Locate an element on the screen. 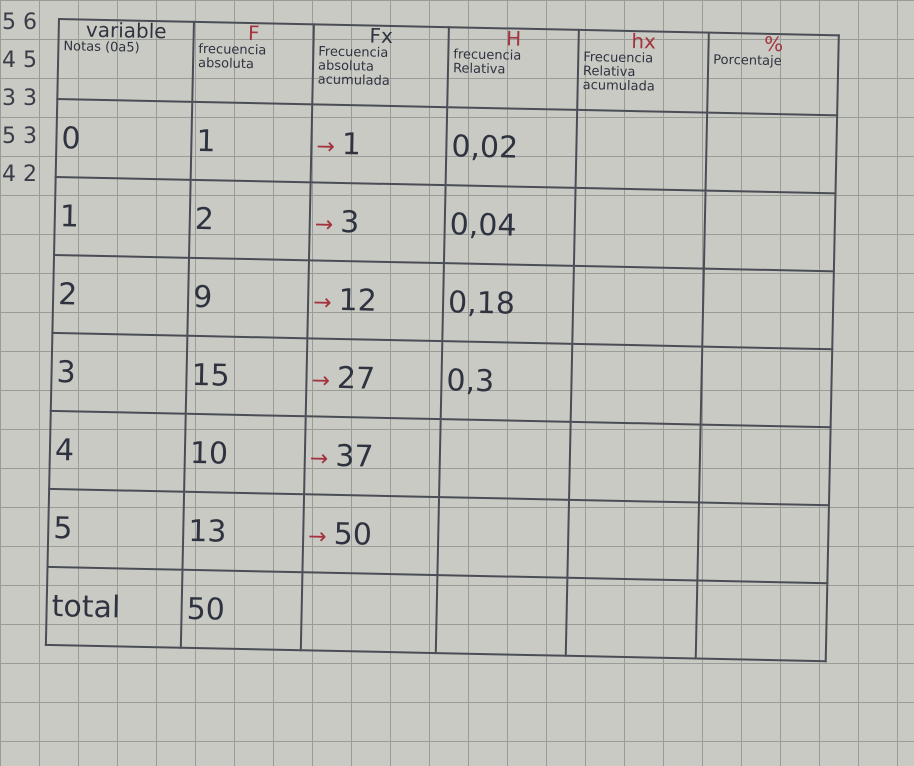  header-label: Frecuencia Relativa acumulada is located at coordinates (618, 72).